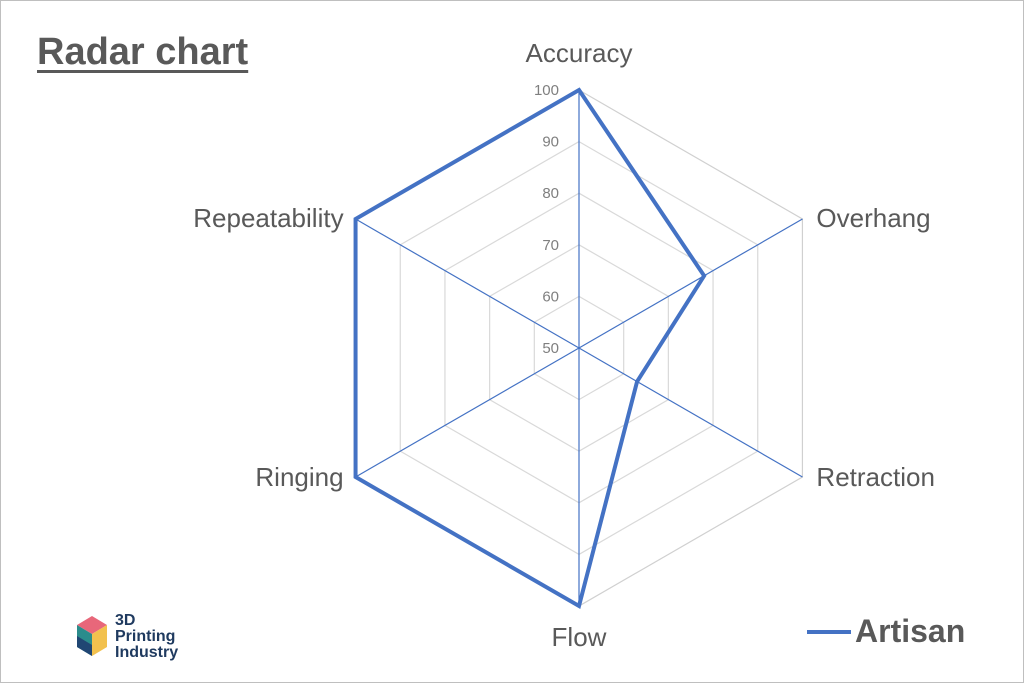 The height and width of the screenshot is (683, 1024). I want to click on logo-text: 3D Printing Industry, so click(146, 637).